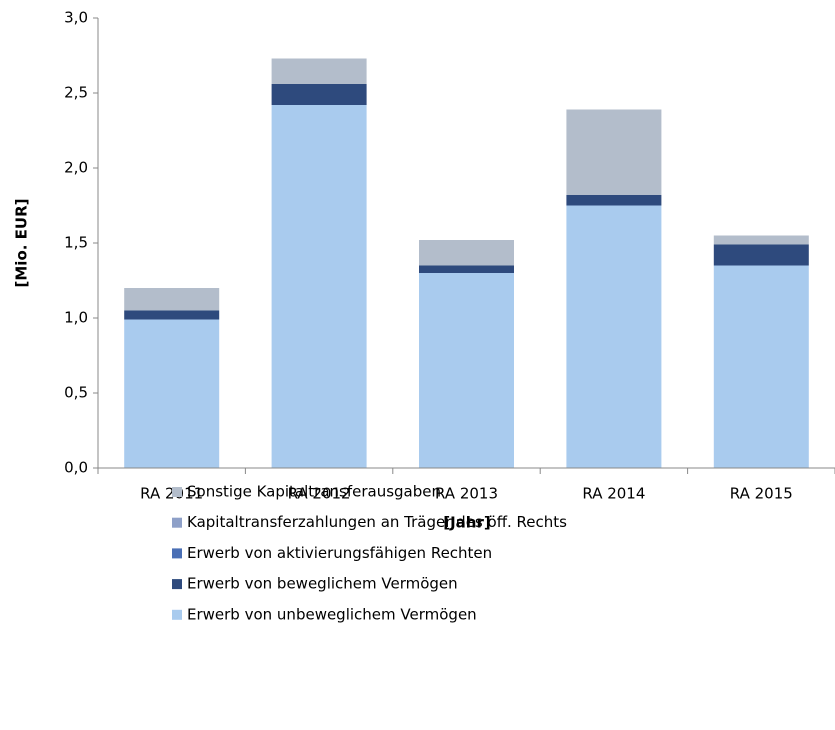 This screenshot has width=835, height=730. What do you see at coordinates (339, 553) in the screenshot?
I see `legend-label: Erwerb von aktivierungsfähigen Rechten` at bounding box center [339, 553].